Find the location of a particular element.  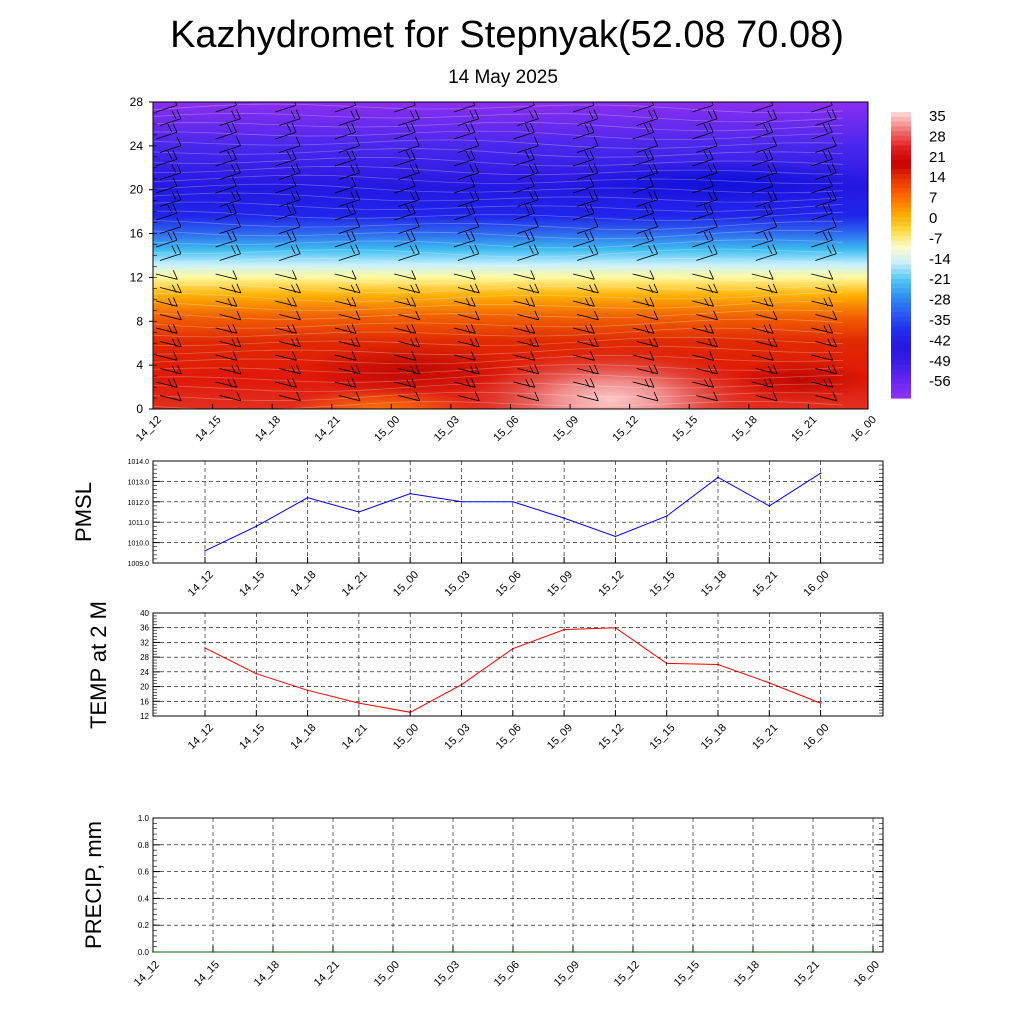

y-tick-label: 12 is located at coordinates (144, 716).